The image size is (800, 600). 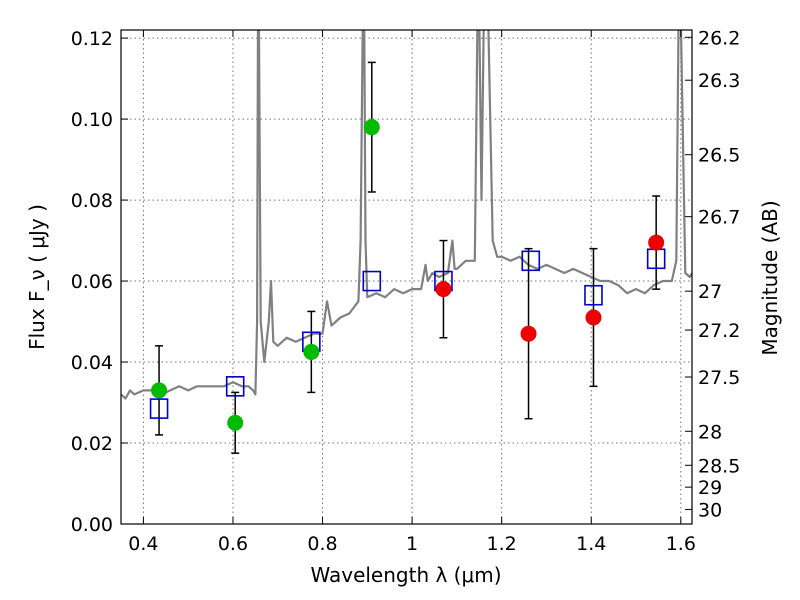 What do you see at coordinates (143, 544) in the screenshot?
I see `x-tick-label: 0.4` at bounding box center [143, 544].